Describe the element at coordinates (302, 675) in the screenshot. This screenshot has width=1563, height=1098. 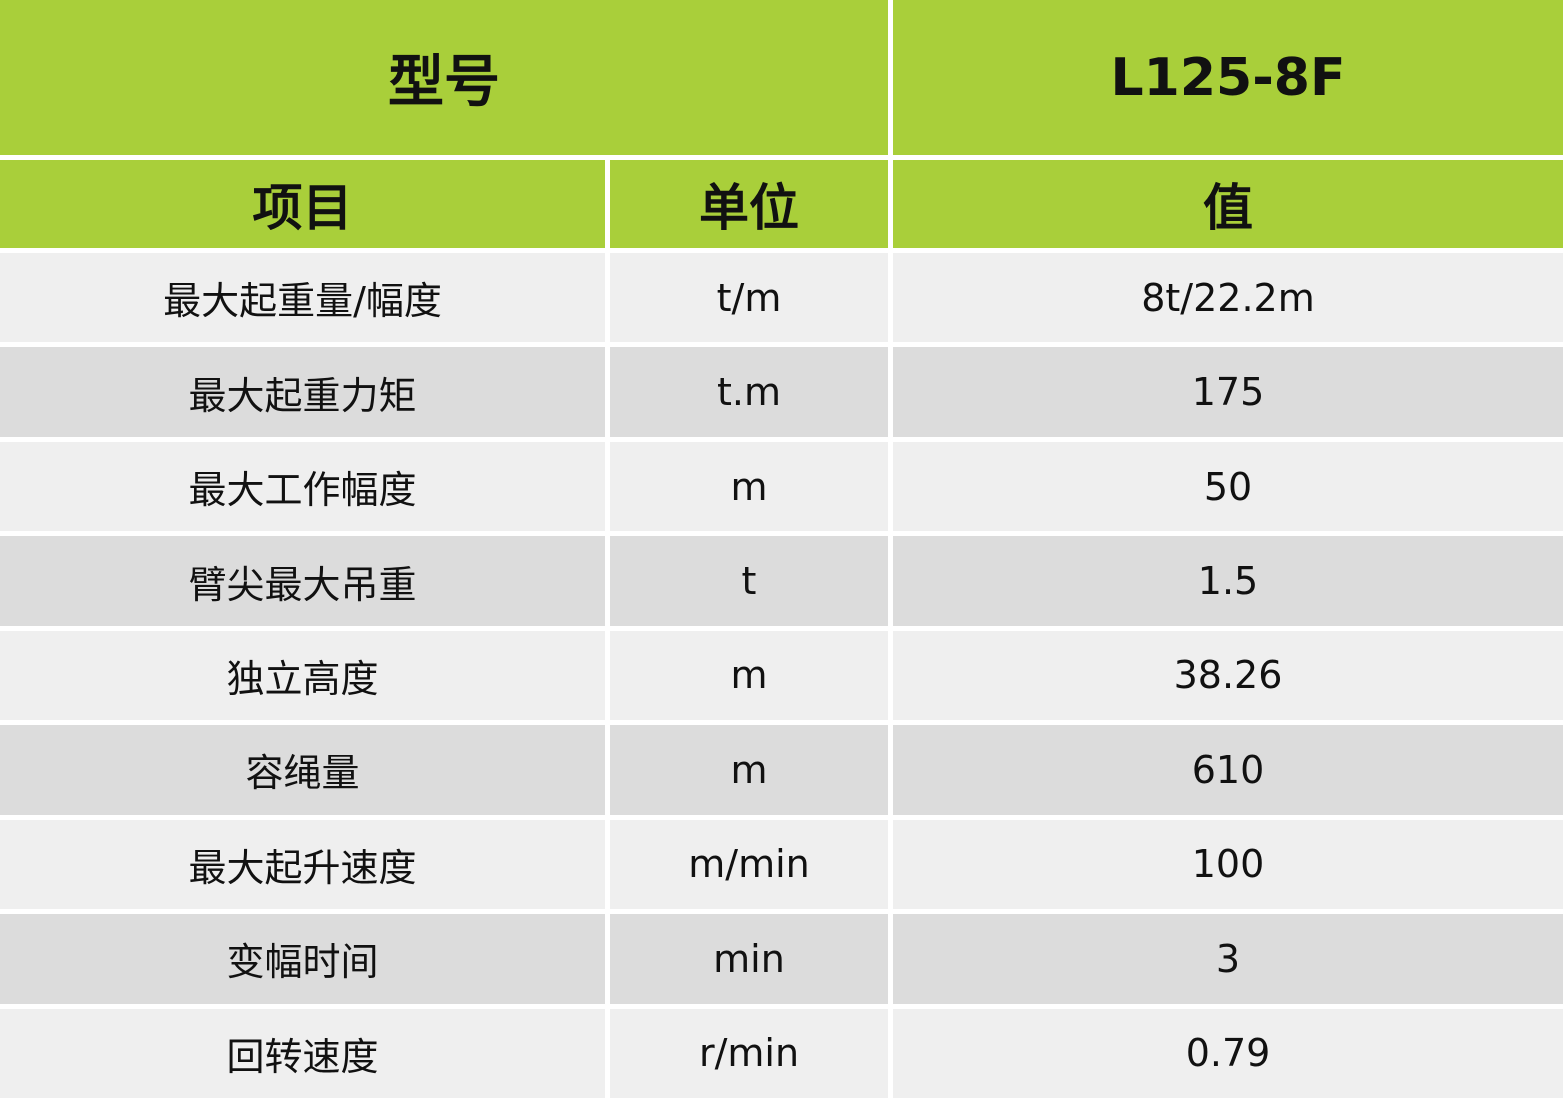
I see `table-cell-item: 独立高度` at that location.